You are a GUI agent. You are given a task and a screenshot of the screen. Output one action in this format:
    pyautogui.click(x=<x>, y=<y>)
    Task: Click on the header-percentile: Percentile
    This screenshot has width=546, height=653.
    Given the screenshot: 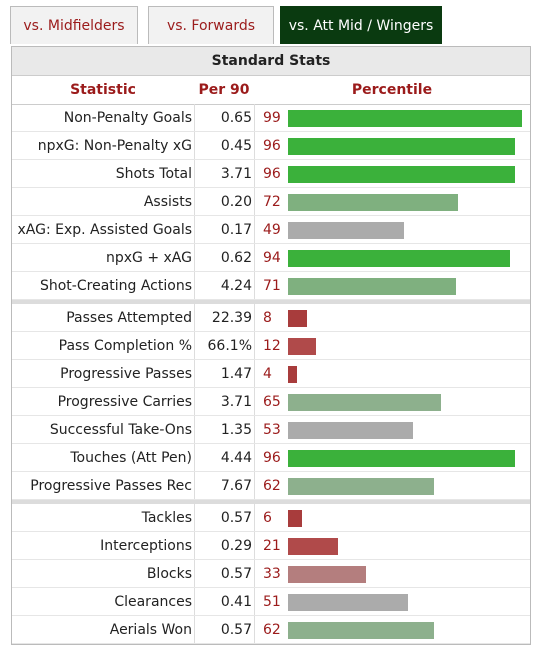 What is the action you would take?
    pyautogui.click(x=392, y=90)
    